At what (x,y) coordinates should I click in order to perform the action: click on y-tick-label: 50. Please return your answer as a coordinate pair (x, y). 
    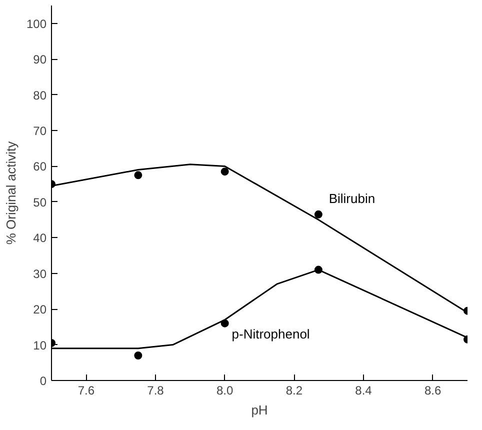
    Looking at the image, I should click on (40, 202).